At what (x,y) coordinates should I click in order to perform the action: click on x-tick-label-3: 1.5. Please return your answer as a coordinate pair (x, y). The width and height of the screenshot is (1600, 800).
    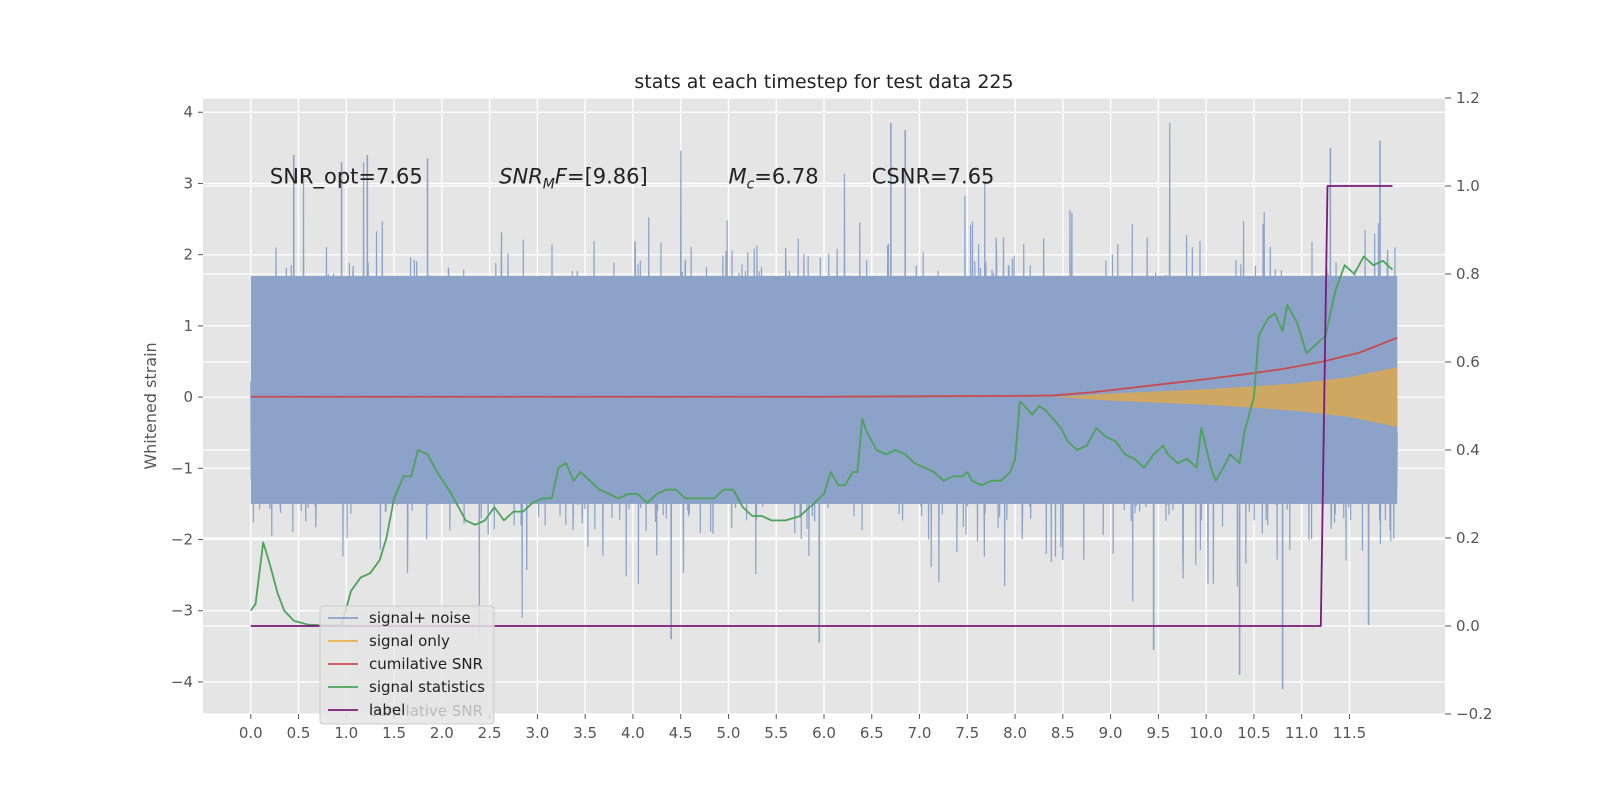
    Looking at the image, I should click on (394, 733).